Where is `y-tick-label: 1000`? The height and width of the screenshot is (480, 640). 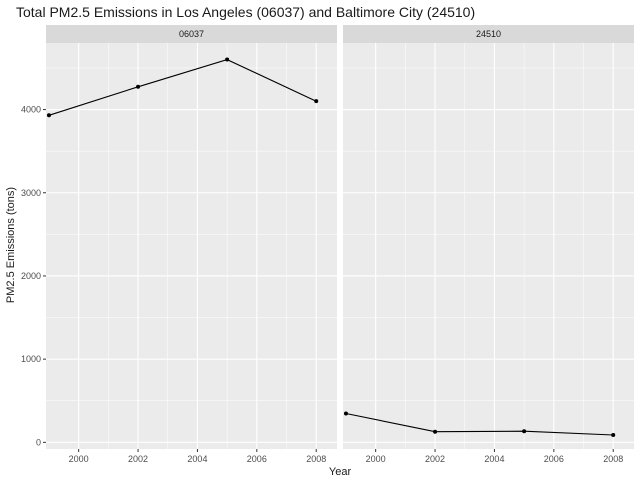 y-tick-label: 1000 is located at coordinates (31, 359).